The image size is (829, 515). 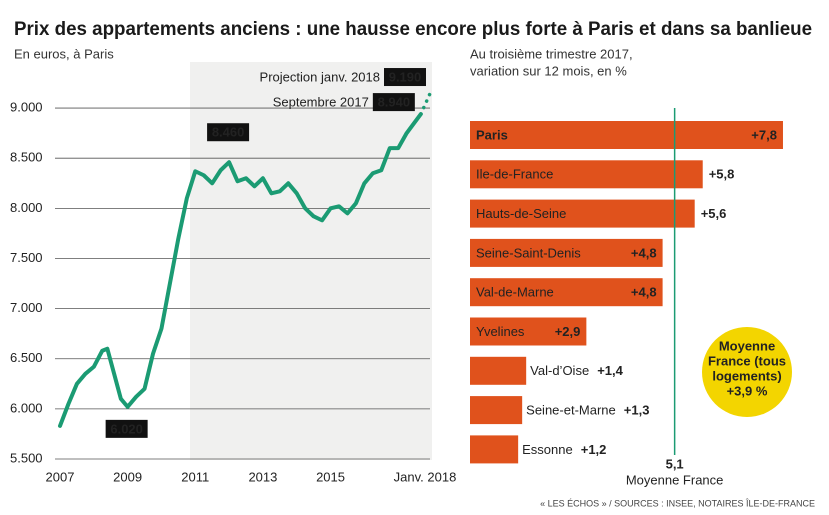 I want to click on point-label: Projection janv. 2018, so click(x=320, y=76).